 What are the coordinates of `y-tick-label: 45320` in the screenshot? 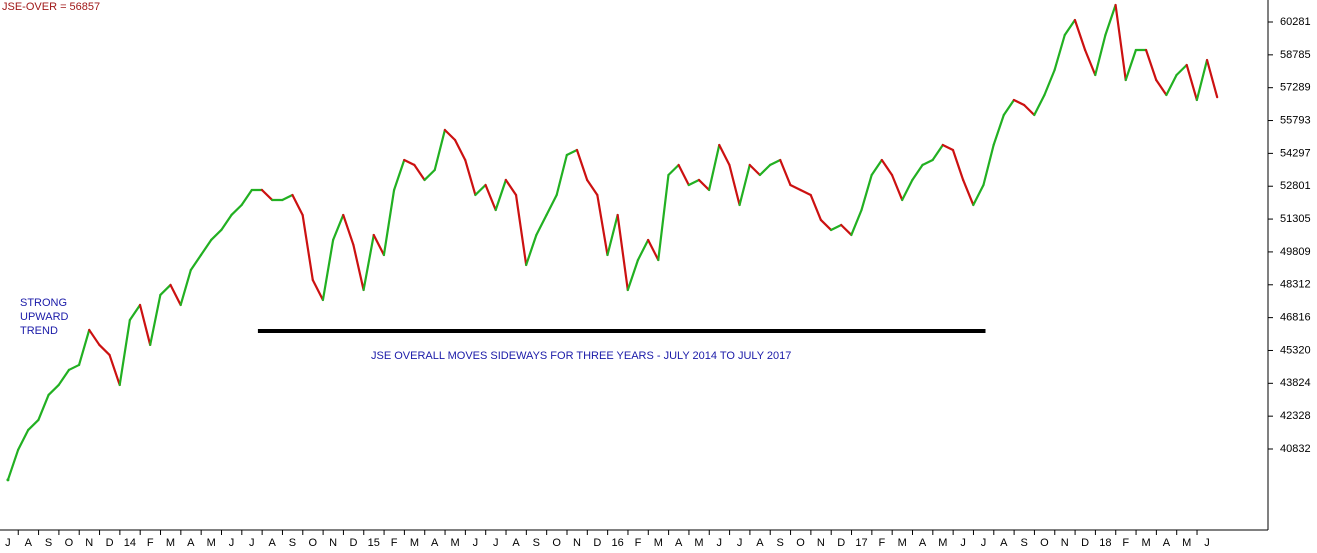 It's located at (1295, 350).